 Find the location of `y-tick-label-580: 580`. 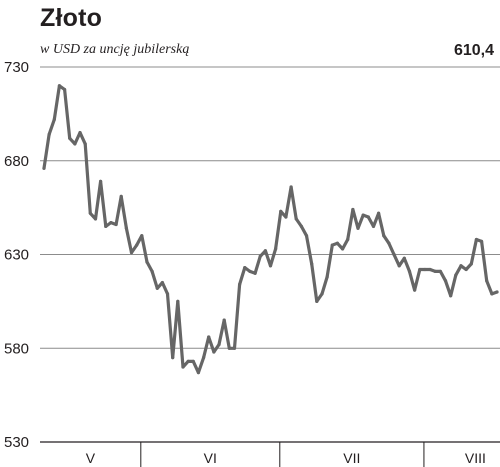

y-tick-label-580: 580 is located at coordinates (16, 348).